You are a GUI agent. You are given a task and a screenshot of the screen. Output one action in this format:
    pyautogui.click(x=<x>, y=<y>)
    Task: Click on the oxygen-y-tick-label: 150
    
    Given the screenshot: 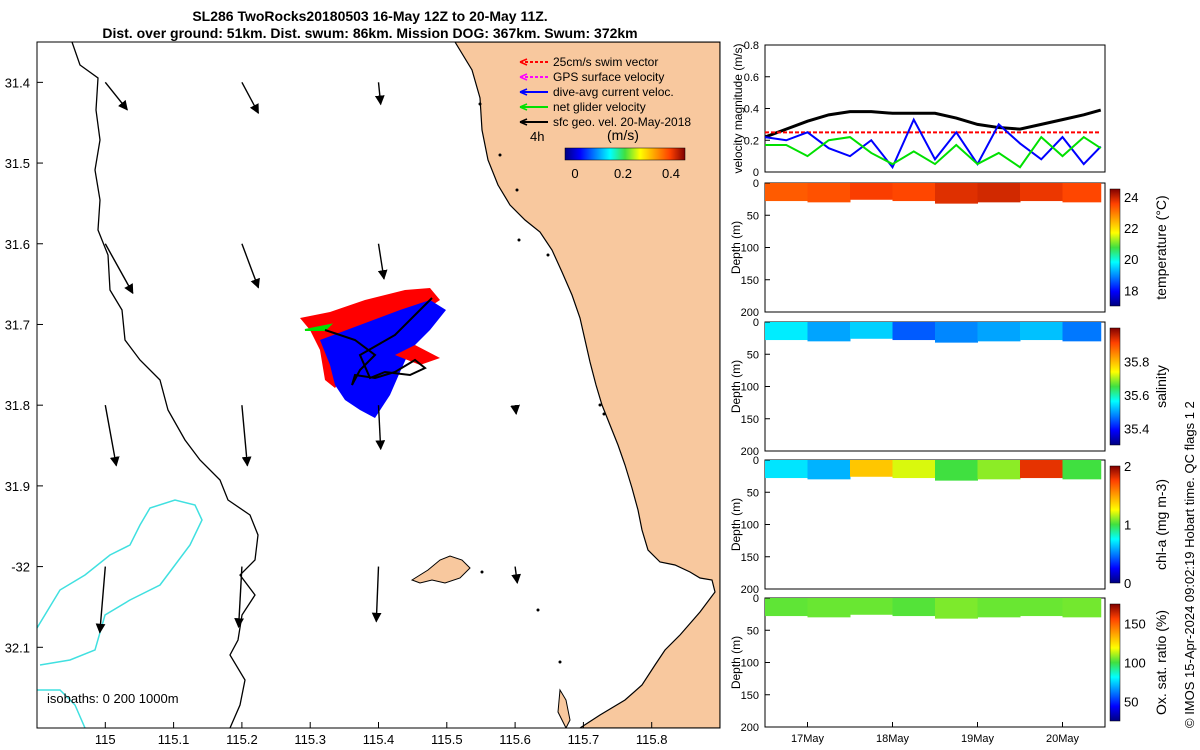 What is the action you would take?
    pyautogui.click(x=750, y=696)
    